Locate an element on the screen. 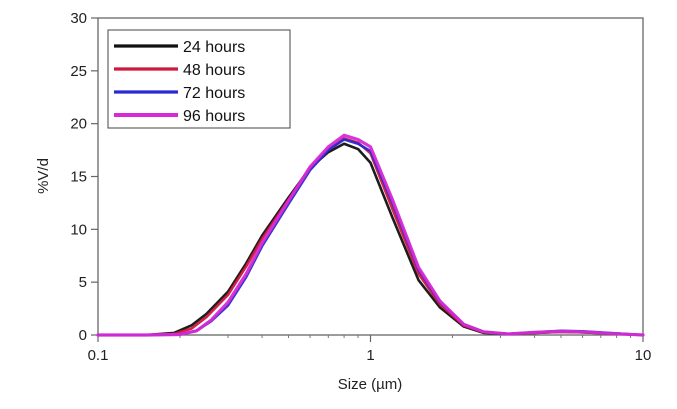  x-tick-label: 0.1 is located at coordinates (98, 355).